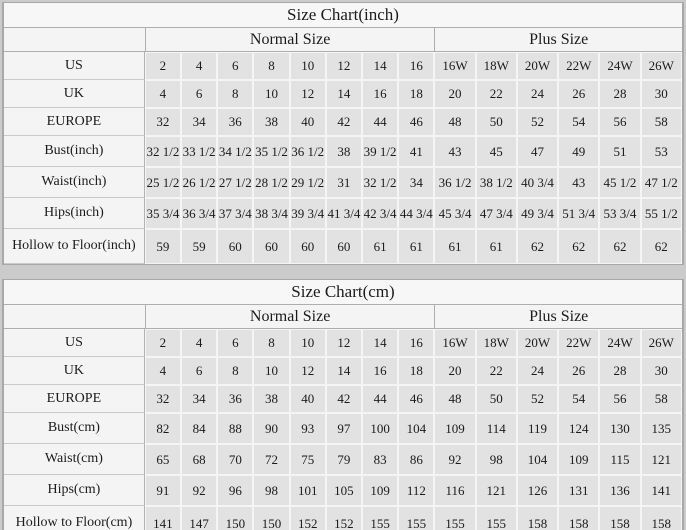 The image size is (686, 530). I want to click on size-cell: 119, so click(537, 428).